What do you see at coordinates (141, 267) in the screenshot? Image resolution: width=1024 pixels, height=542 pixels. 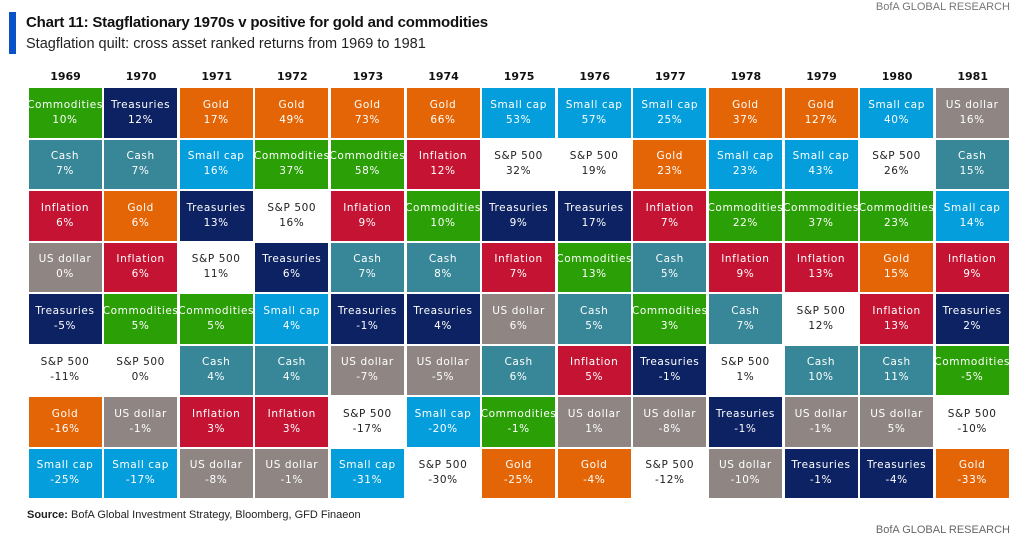 I see `quilt-cell: Inflation 6%` at bounding box center [141, 267].